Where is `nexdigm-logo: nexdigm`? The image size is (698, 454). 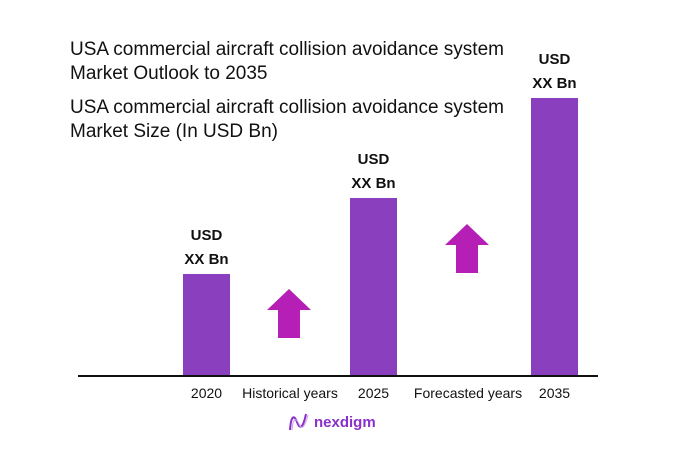
nexdigm-logo: nexdigm is located at coordinates (332, 422).